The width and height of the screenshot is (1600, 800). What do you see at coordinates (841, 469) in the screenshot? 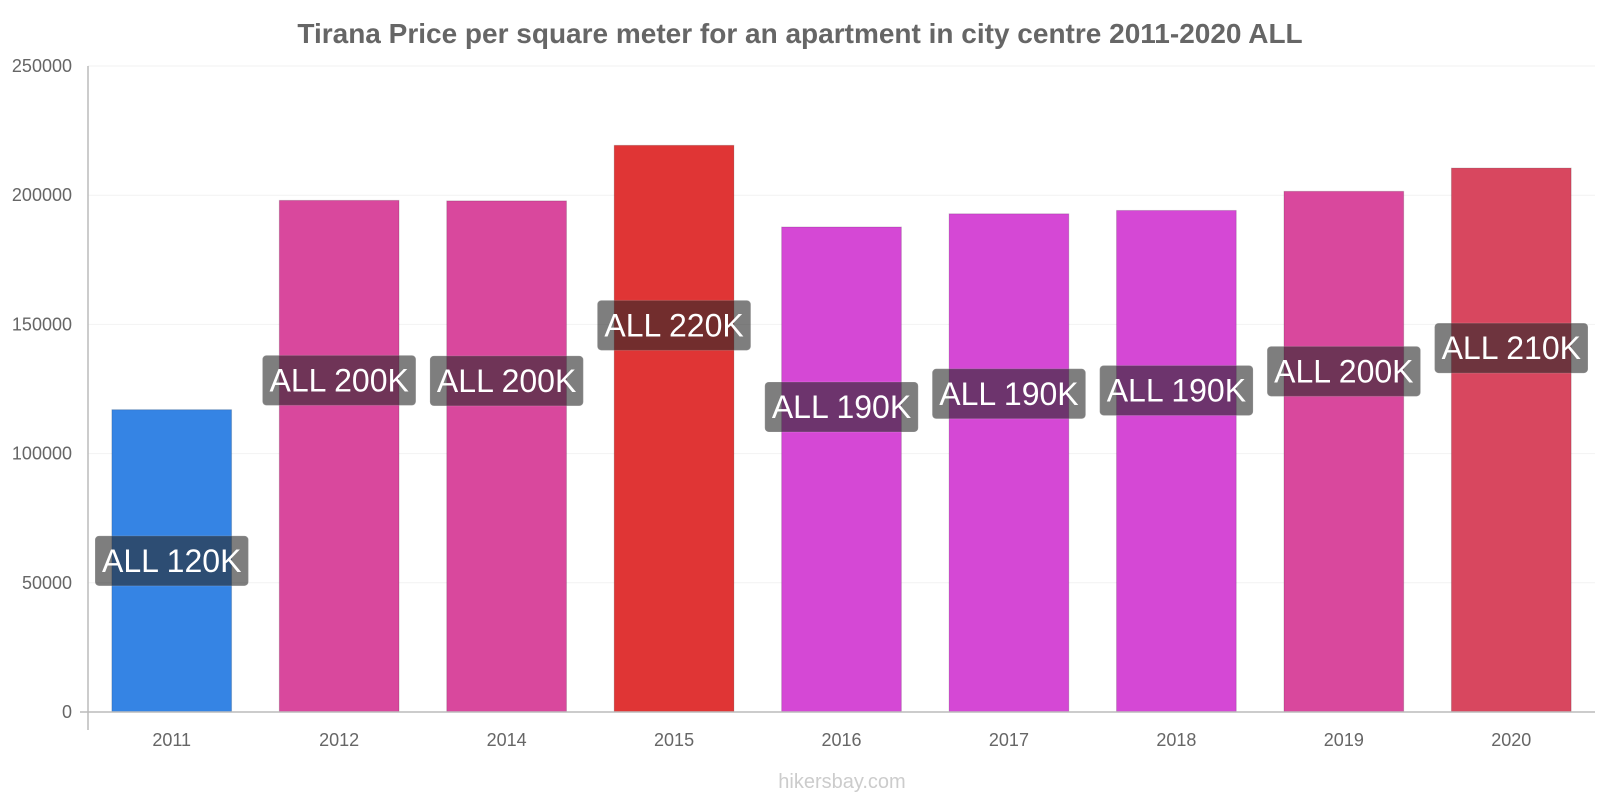
I see `bar-2016` at bounding box center [841, 469].